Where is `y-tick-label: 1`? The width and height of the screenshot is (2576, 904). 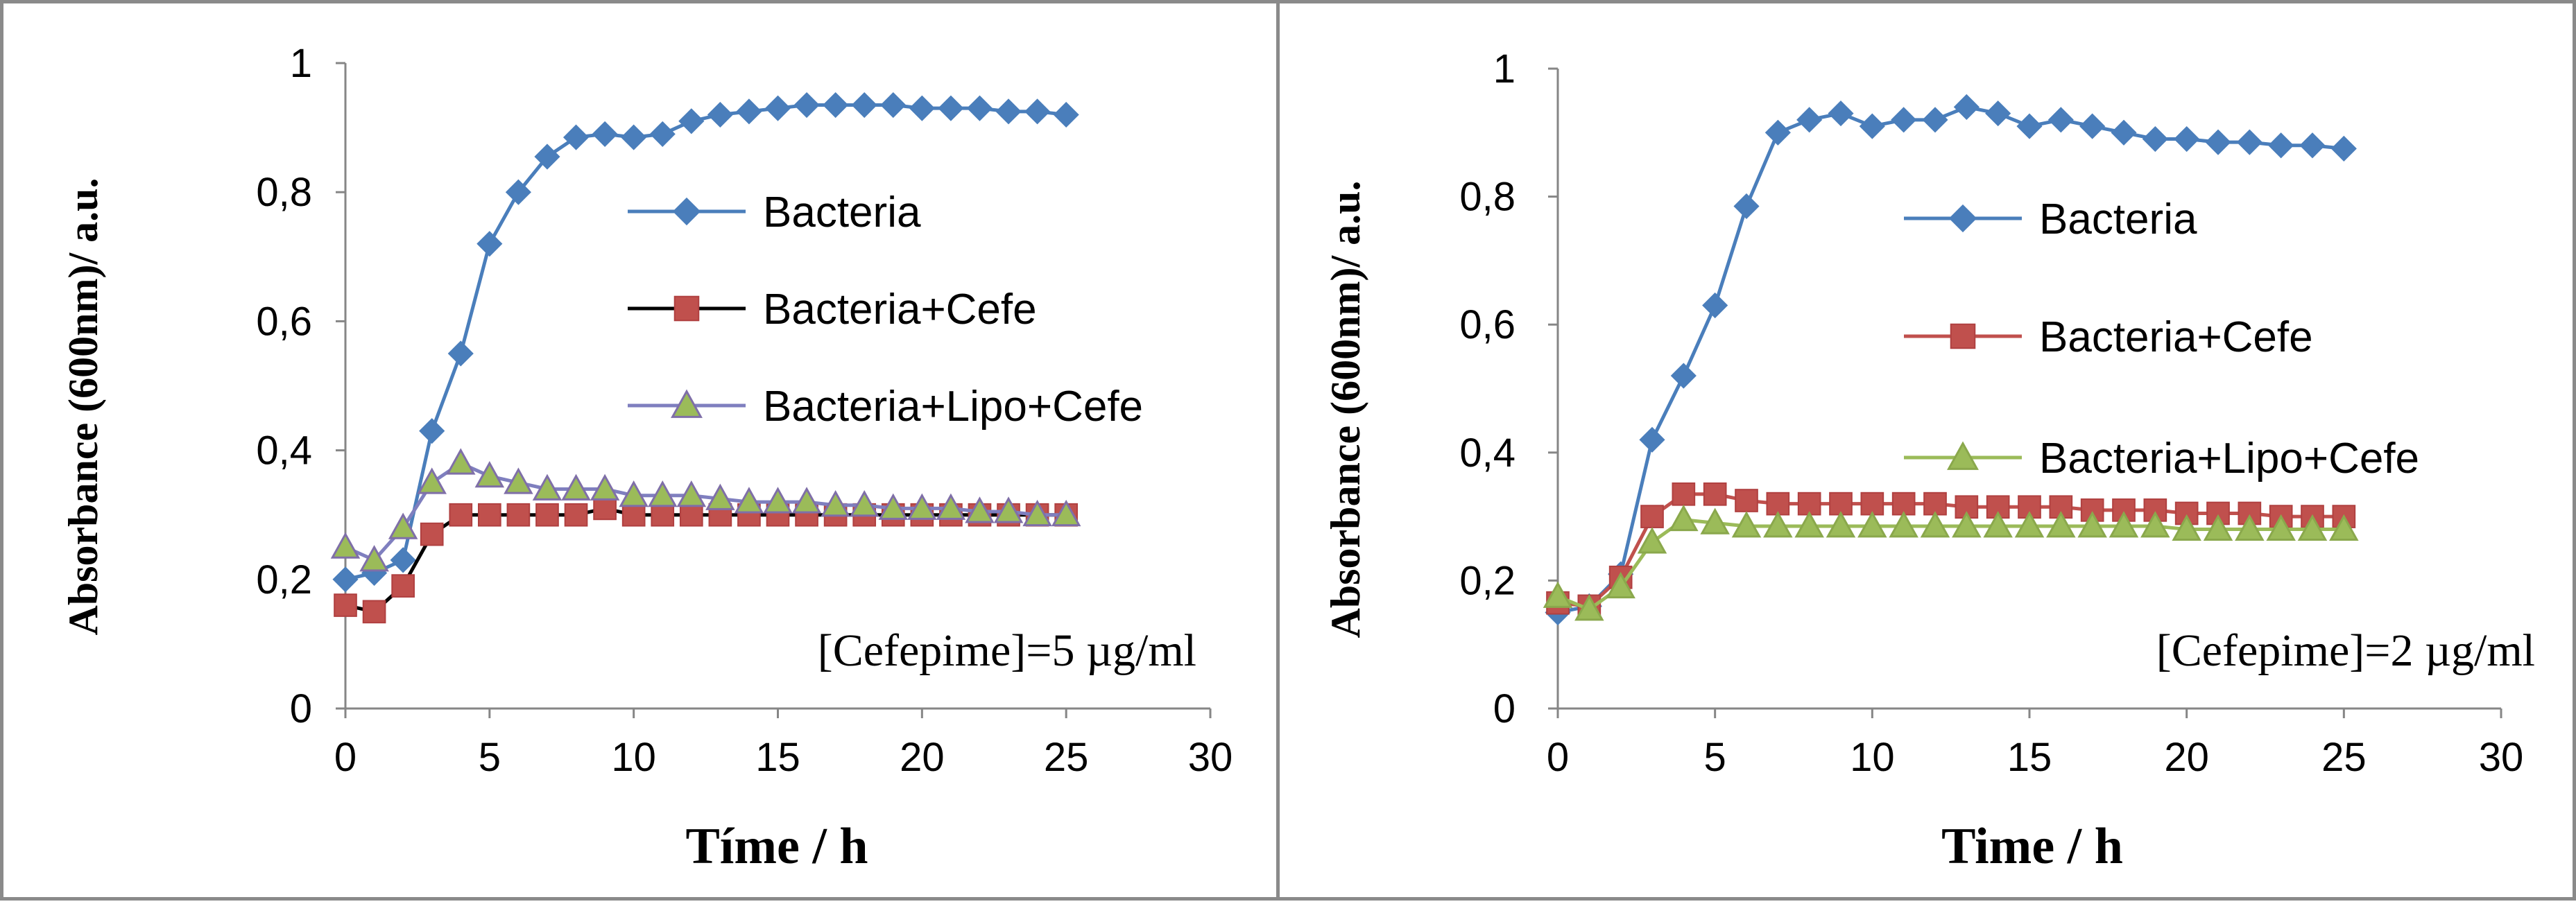 y-tick-label: 1 is located at coordinates (301, 64).